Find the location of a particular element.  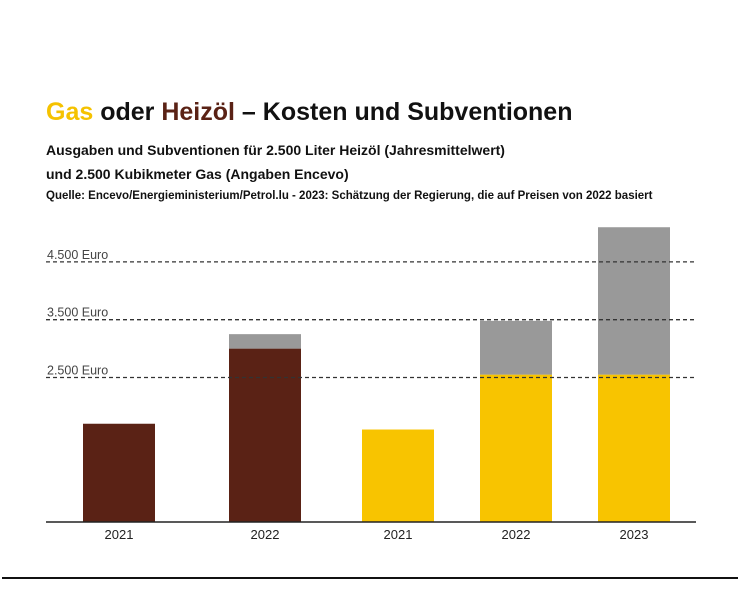

x-tick-label-2: 2021 is located at coordinates (398, 534).